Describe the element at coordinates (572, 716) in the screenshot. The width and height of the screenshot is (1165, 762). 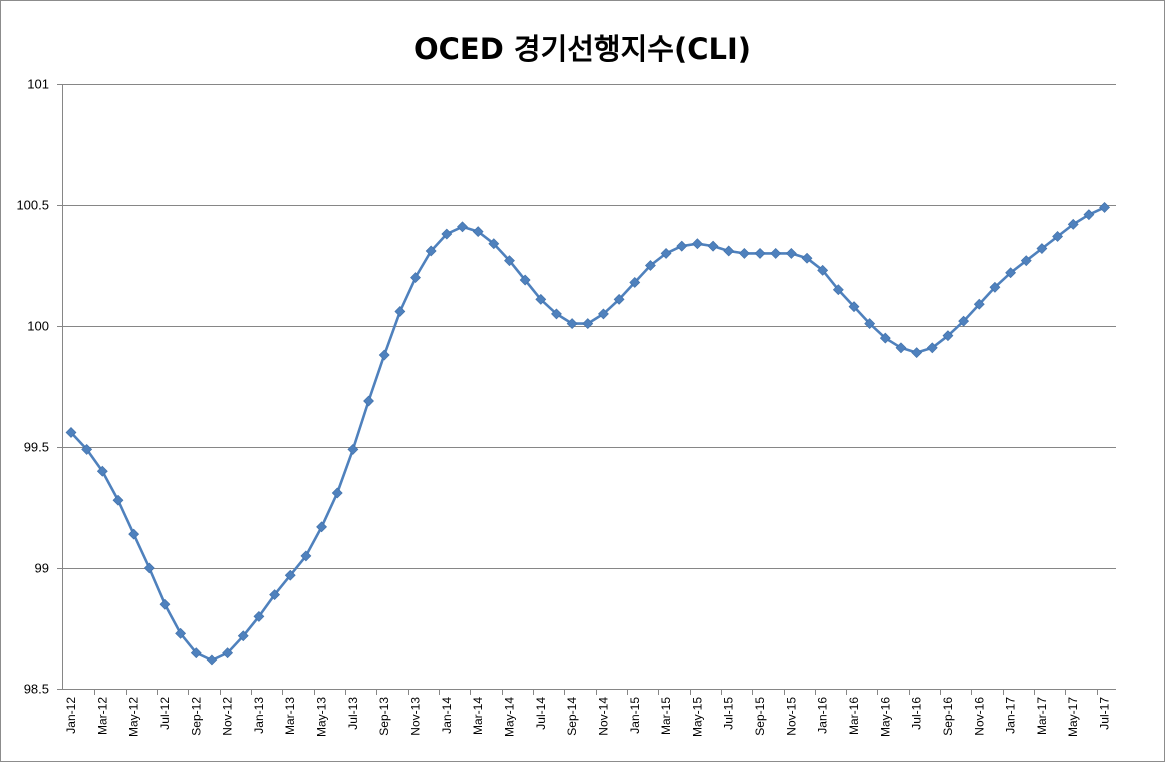
I see `x-tick-label: Sep-14` at that location.